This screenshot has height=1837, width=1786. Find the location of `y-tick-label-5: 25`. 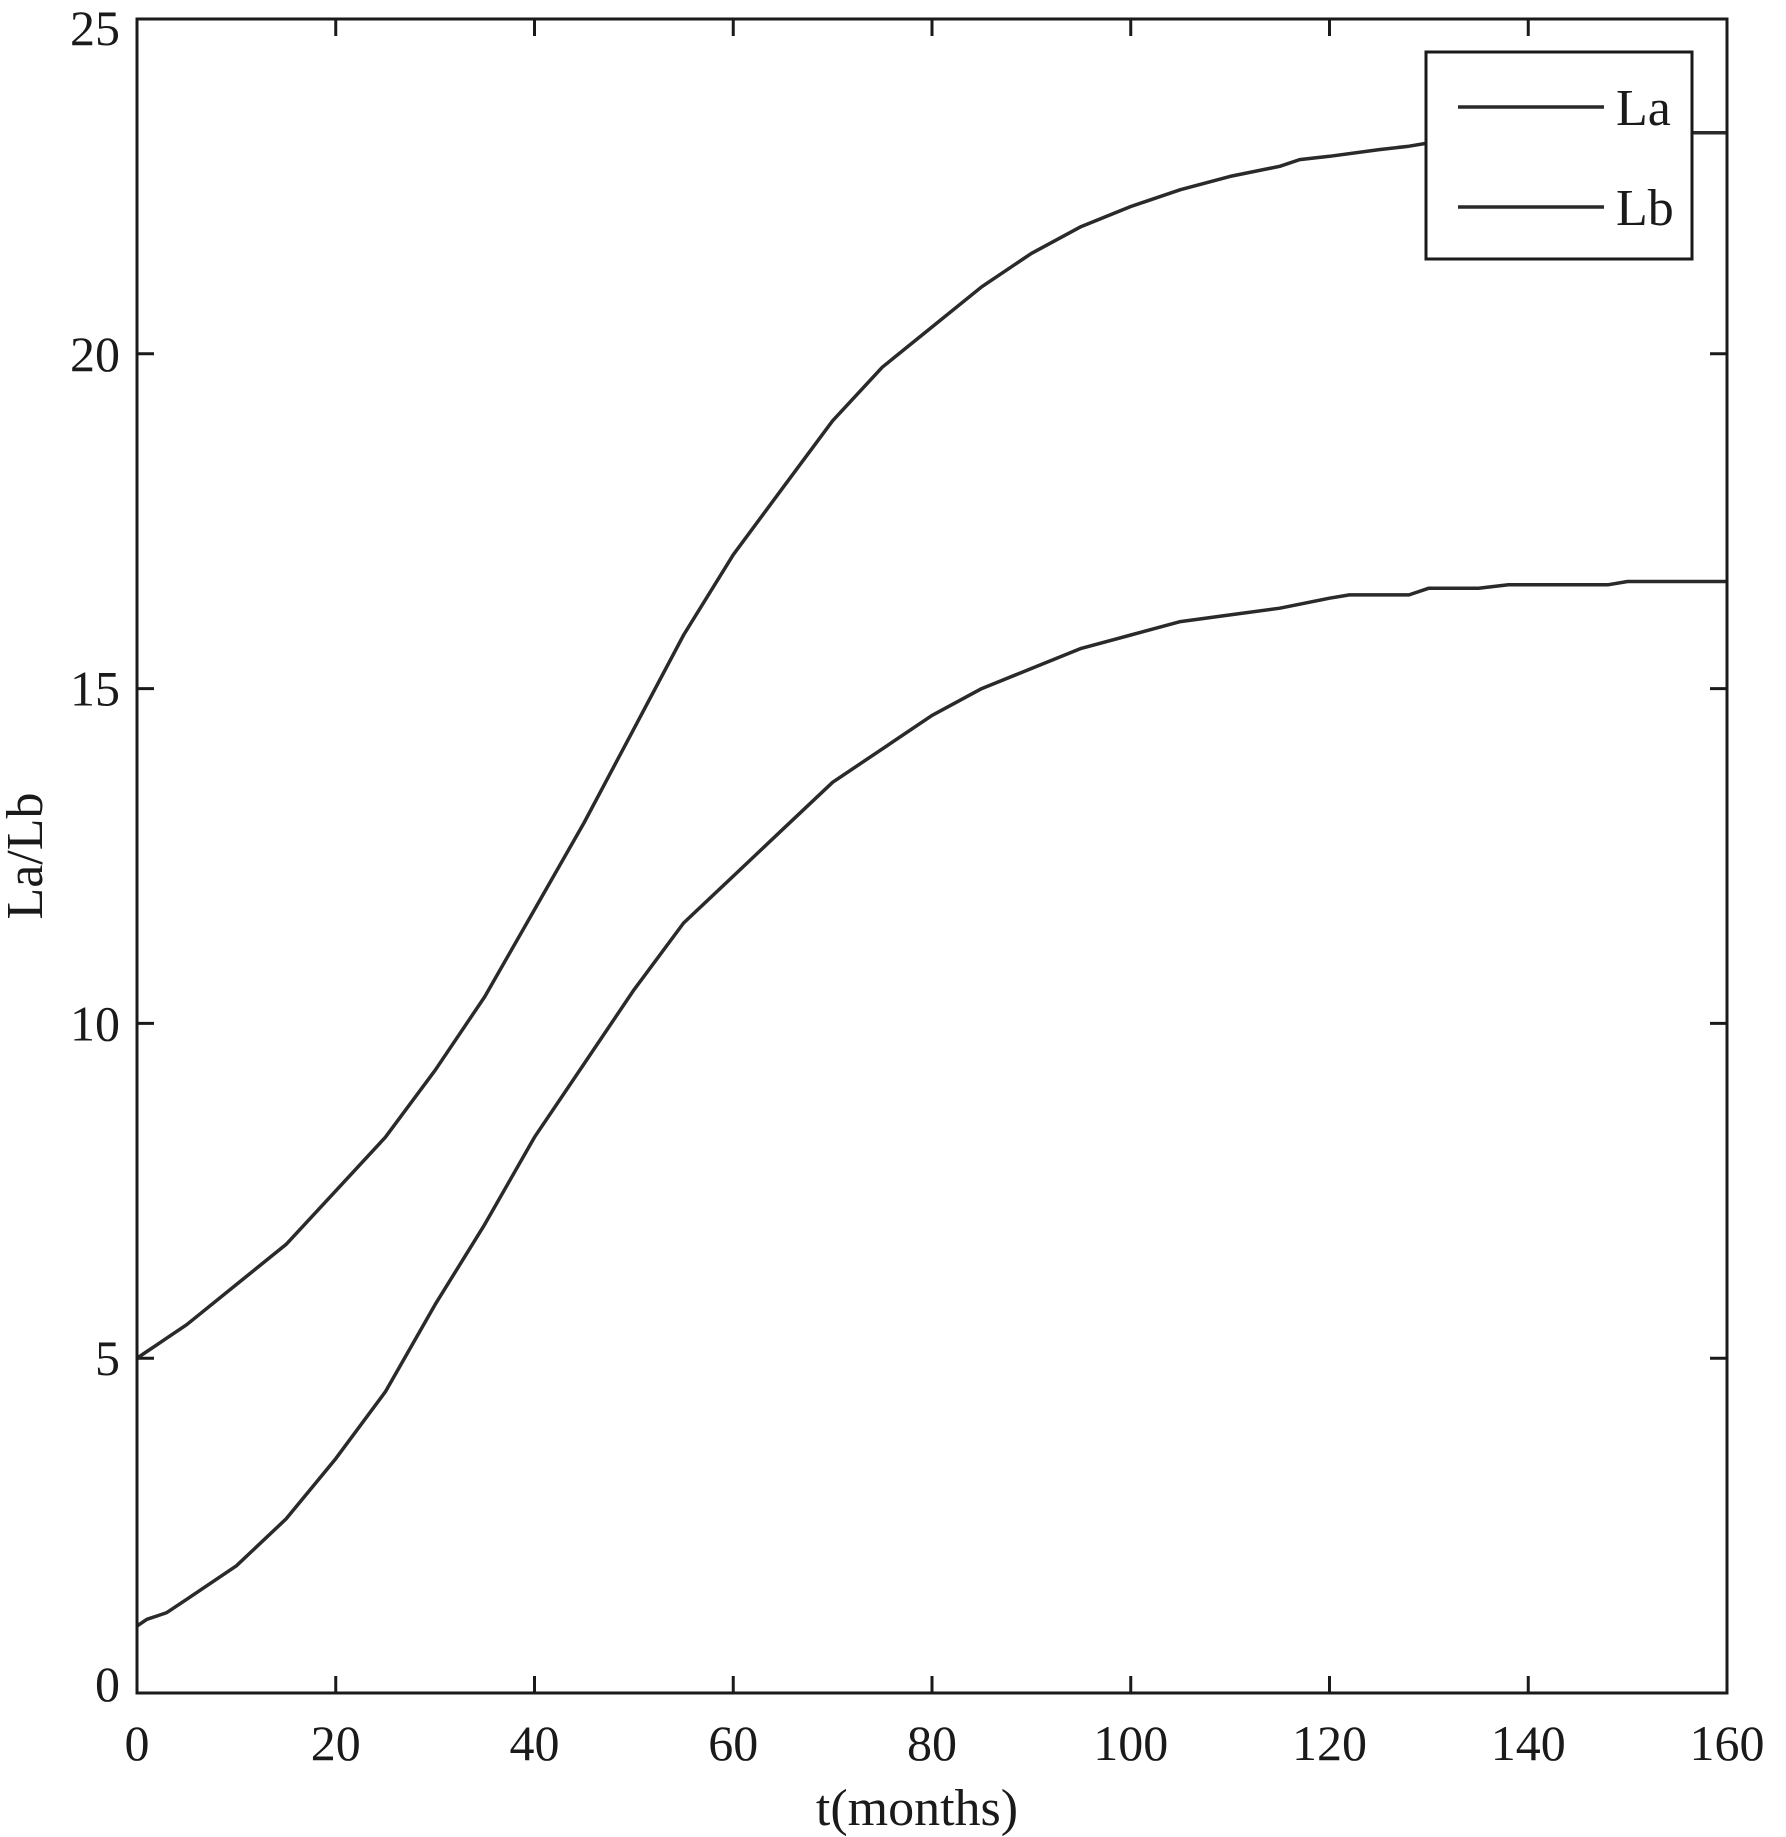

y-tick-label-5: 25 is located at coordinates (95, 28).